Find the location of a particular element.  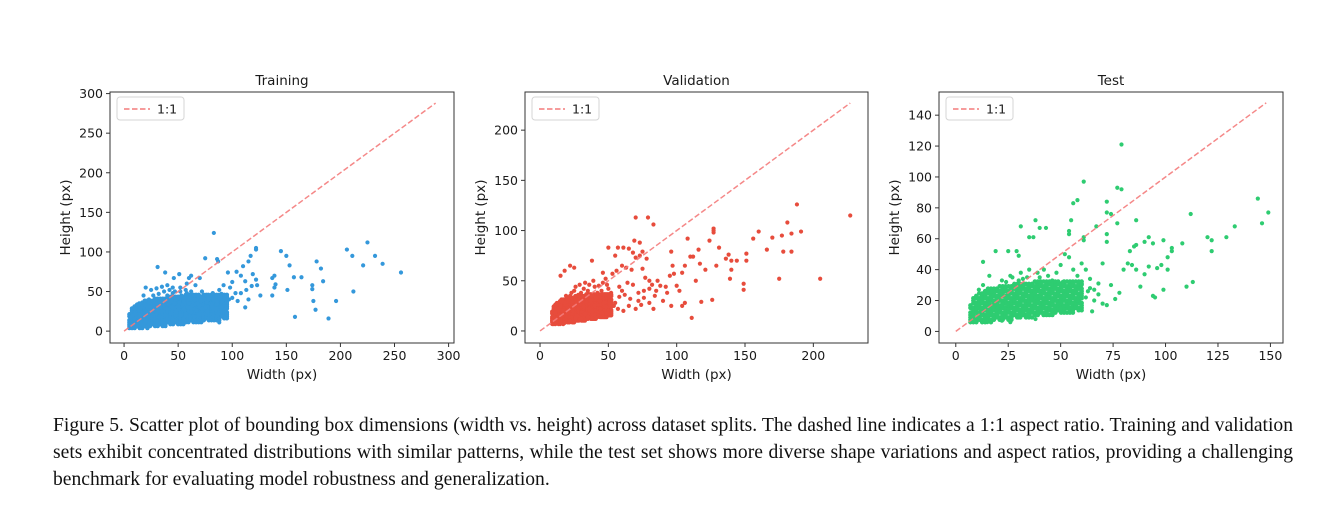

x-tick-label: 50 is located at coordinates (1061, 355).